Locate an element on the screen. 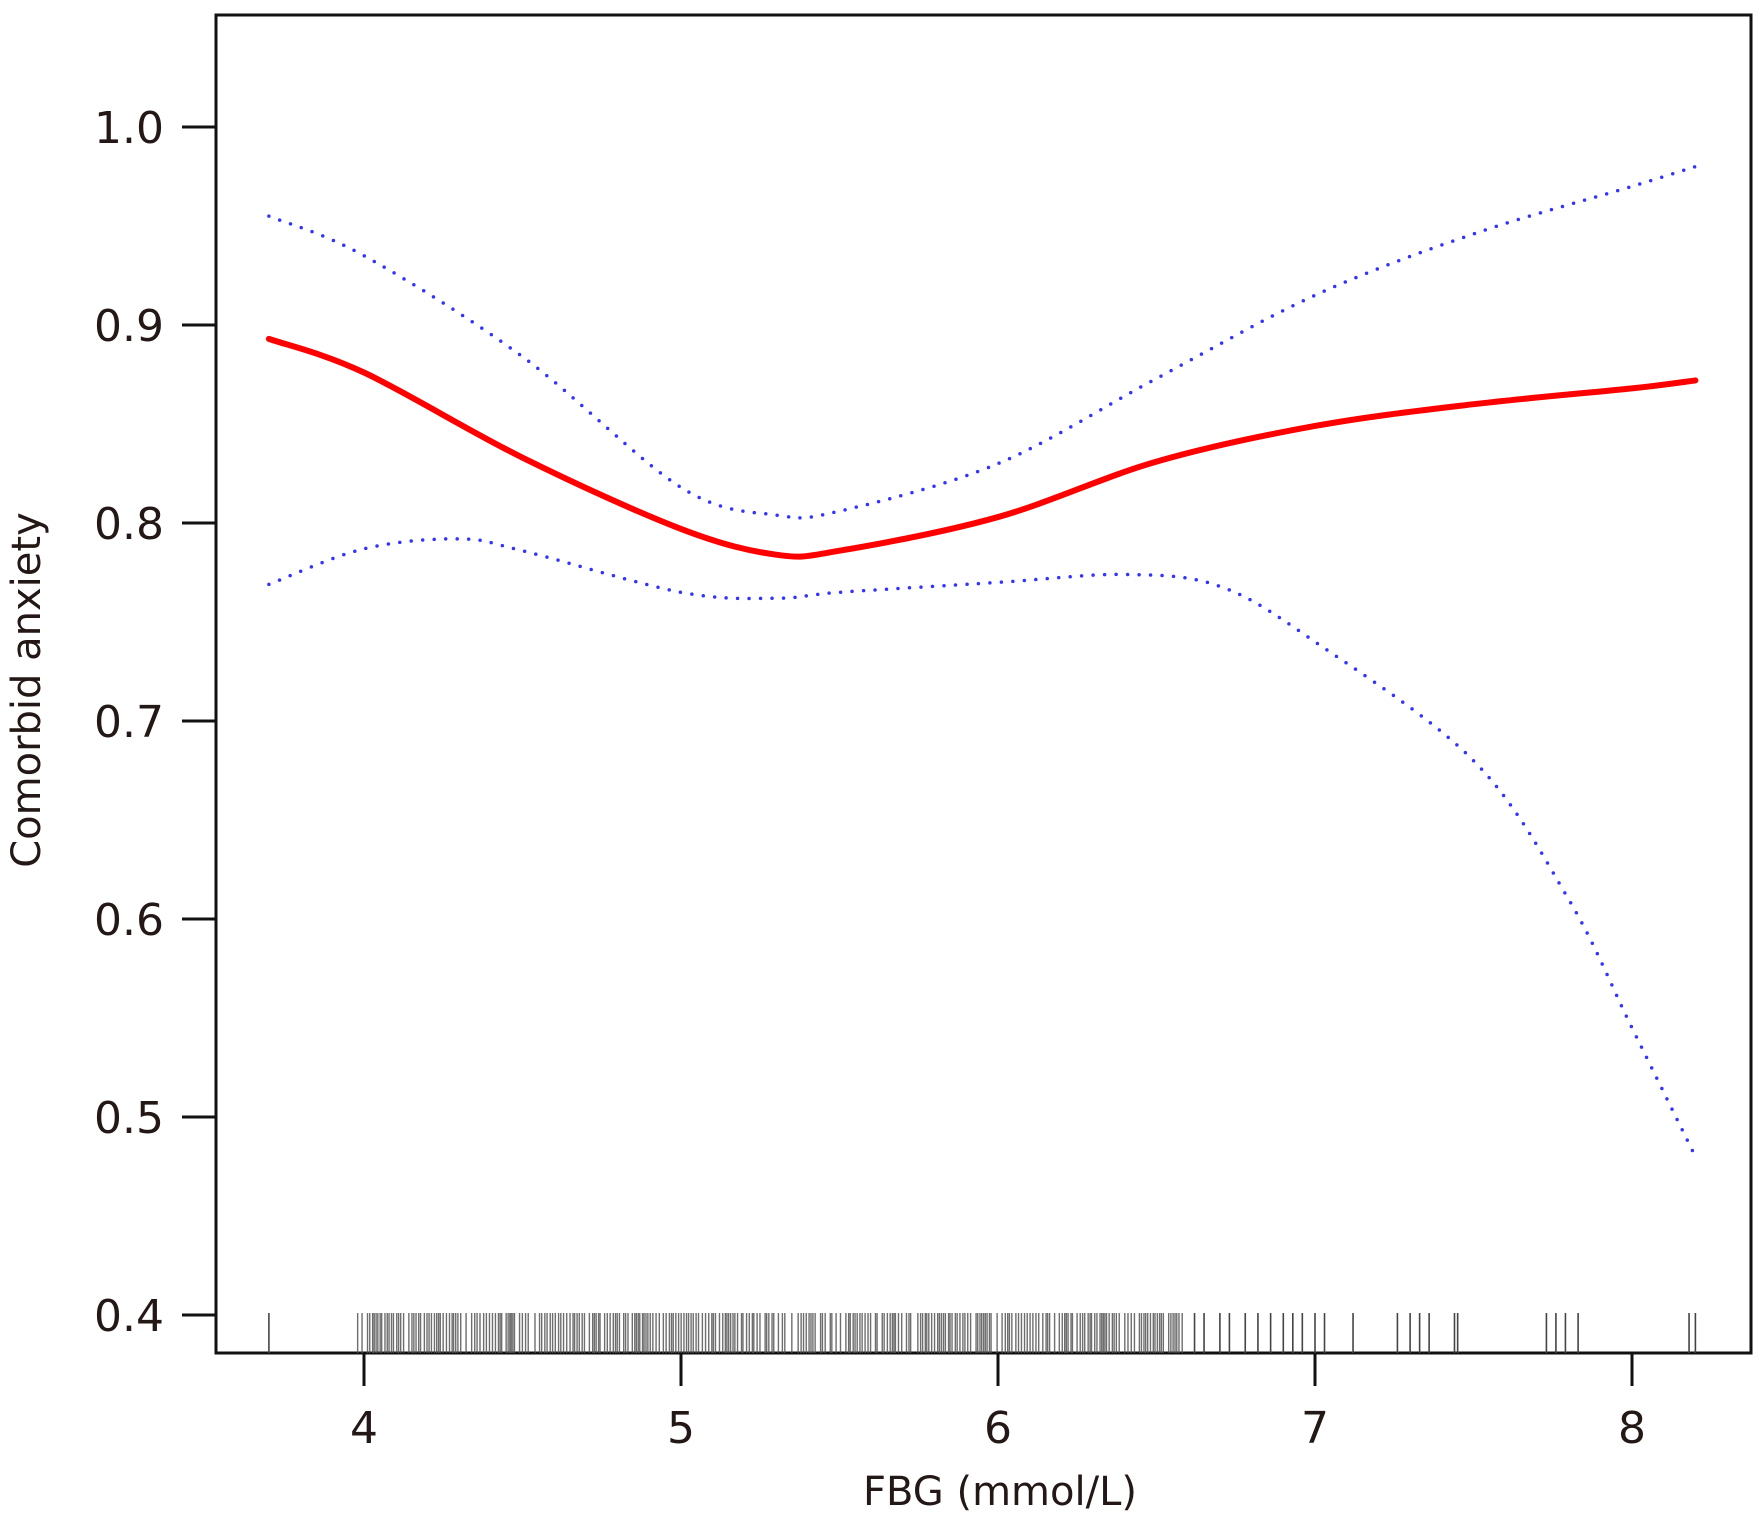  y-axis: 0.4 0.5 0.6 0.7 0.8 0.9 1.0 is located at coordinates (155, 722).